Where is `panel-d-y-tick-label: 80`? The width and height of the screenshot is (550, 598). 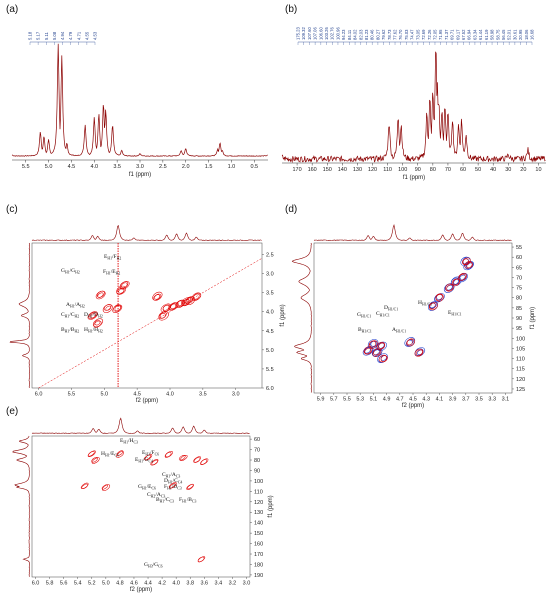 panel-d-y-tick-label: 80 is located at coordinates (519, 299).